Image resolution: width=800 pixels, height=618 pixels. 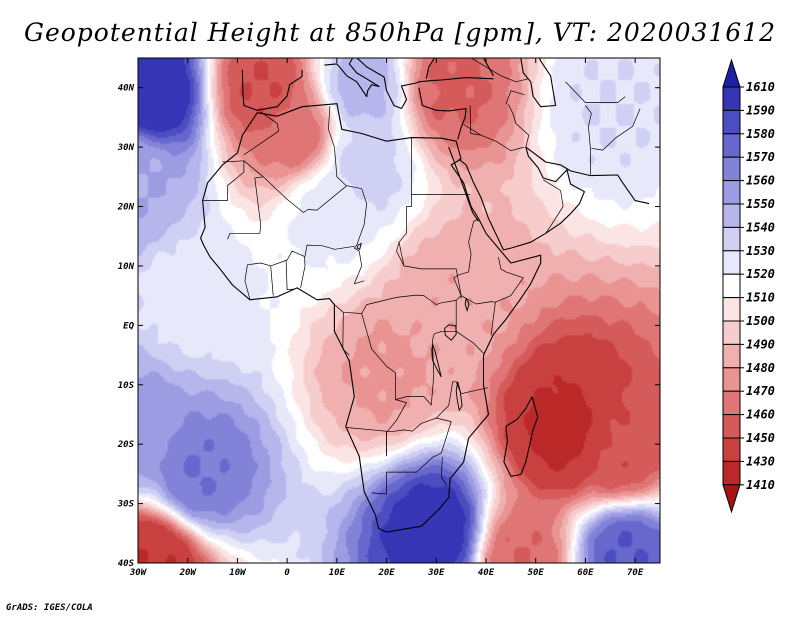 What do you see at coordinates (459, 68) in the screenshot?
I see `coastline-black-sea` at bounding box center [459, 68].